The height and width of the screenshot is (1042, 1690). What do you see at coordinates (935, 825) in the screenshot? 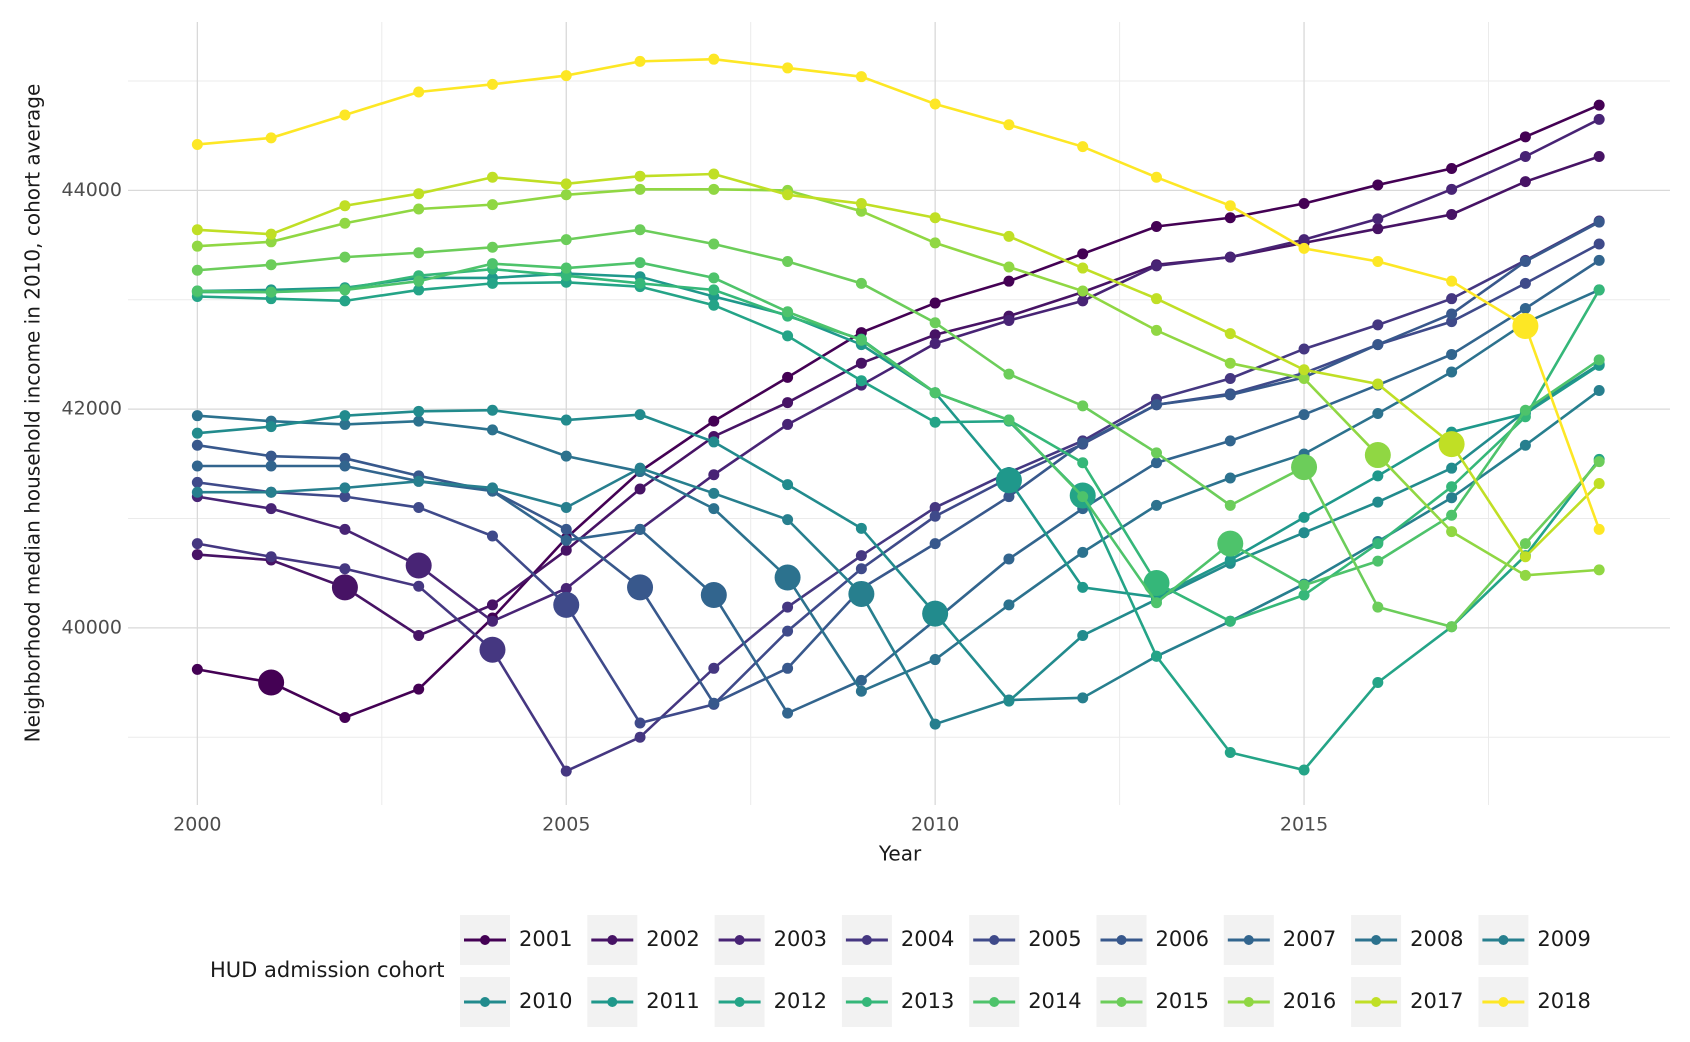
I see `x-tick-label: 2010` at bounding box center [935, 825].